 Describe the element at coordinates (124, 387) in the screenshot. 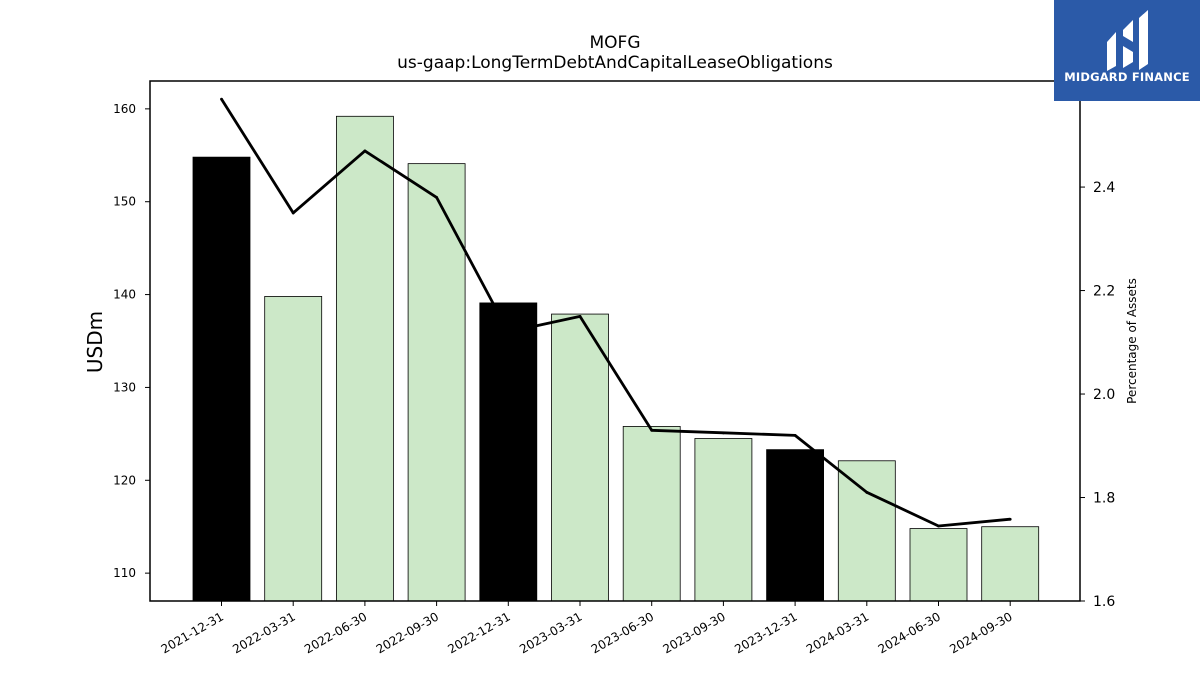

I see `y-tick-label: 130` at that location.